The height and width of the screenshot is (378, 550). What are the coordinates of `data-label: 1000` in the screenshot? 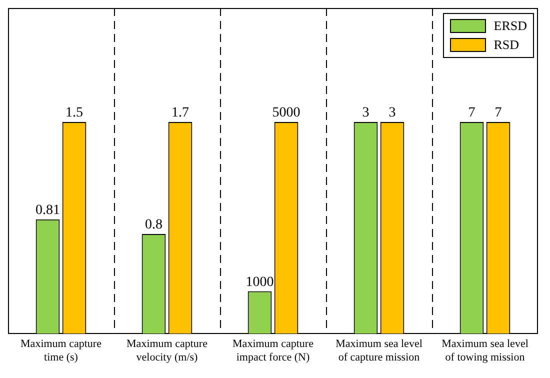 It's located at (260, 282).